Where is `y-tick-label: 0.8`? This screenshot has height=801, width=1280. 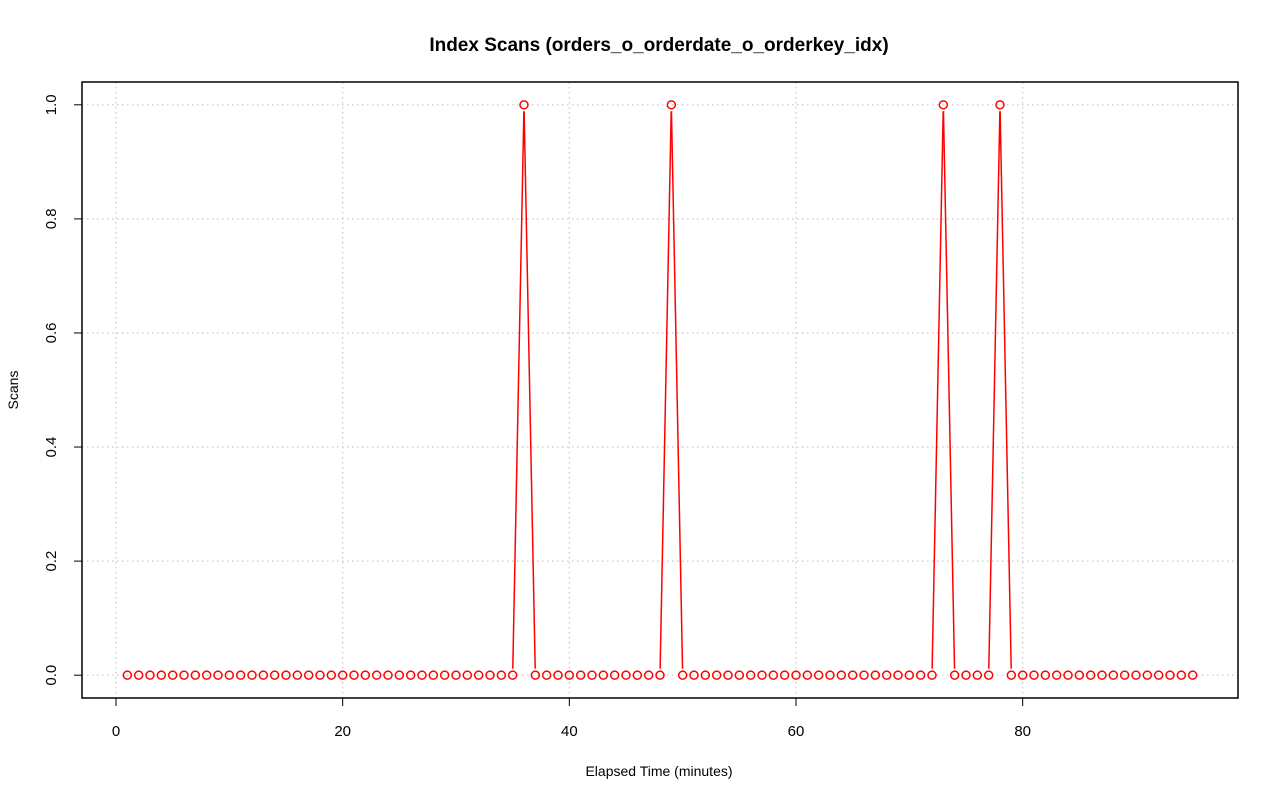
y-tick-label: 0.8 is located at coordinates (51, 218).